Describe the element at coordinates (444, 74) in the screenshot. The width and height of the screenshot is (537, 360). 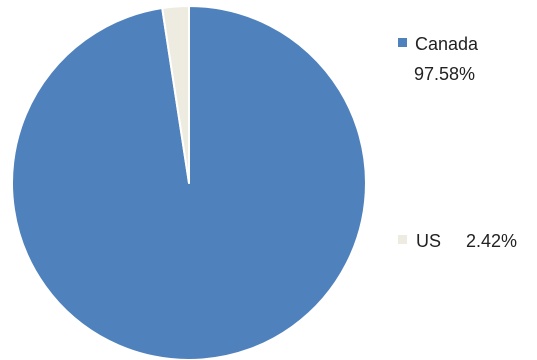
I see `legend-value-canada: 97.58%` at that location.